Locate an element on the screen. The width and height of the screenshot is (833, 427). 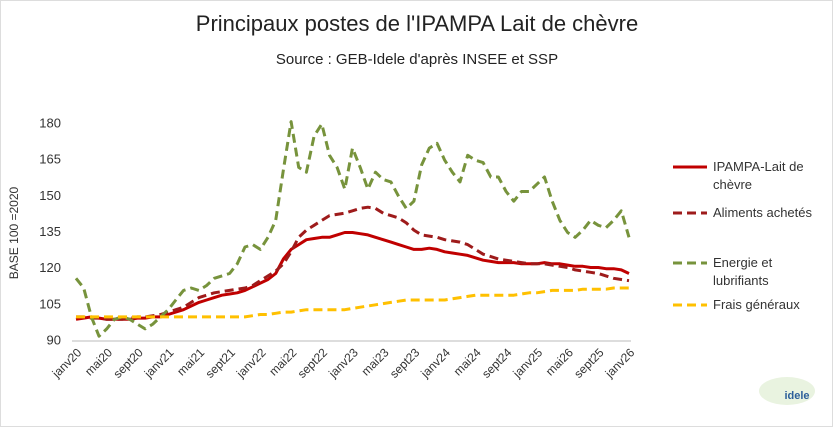
x-tick-label: sept20 is located at coordinates (128, 363).